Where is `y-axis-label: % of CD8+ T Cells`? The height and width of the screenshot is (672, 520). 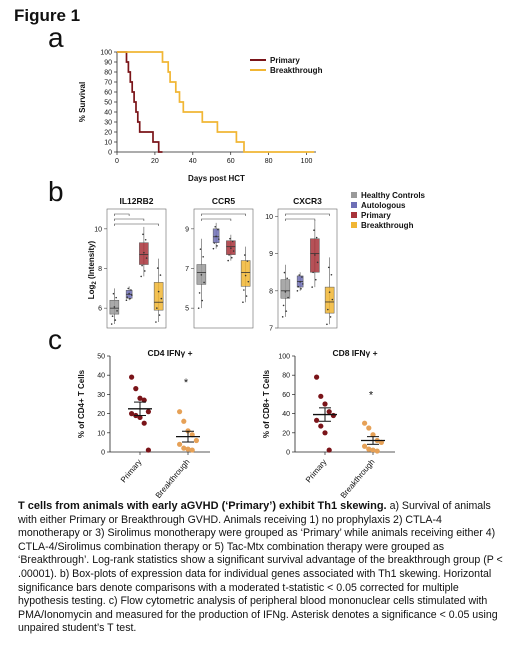
y-axis-label: % of CD8+ T Cells is located at coordinates (266, 403).